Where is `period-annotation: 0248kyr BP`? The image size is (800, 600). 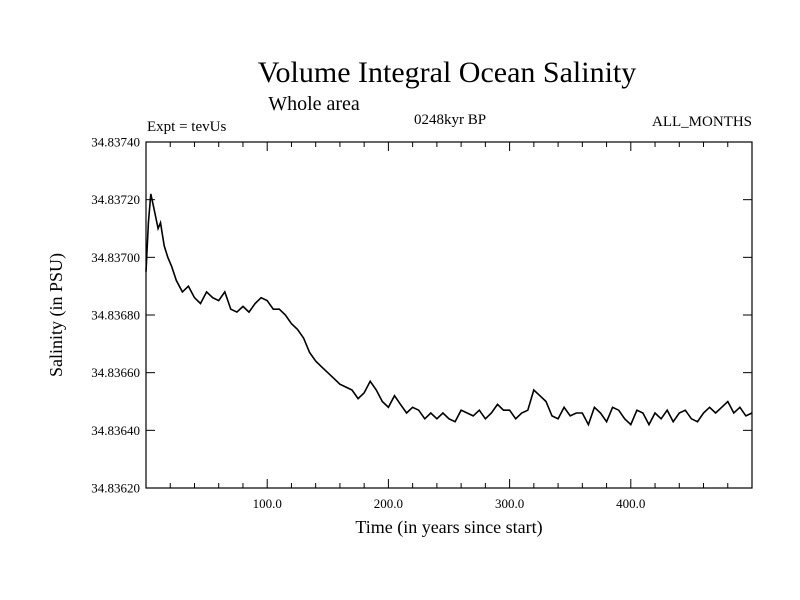 period-annotation: 0248kyr BP is located at coordinates (450, 120).